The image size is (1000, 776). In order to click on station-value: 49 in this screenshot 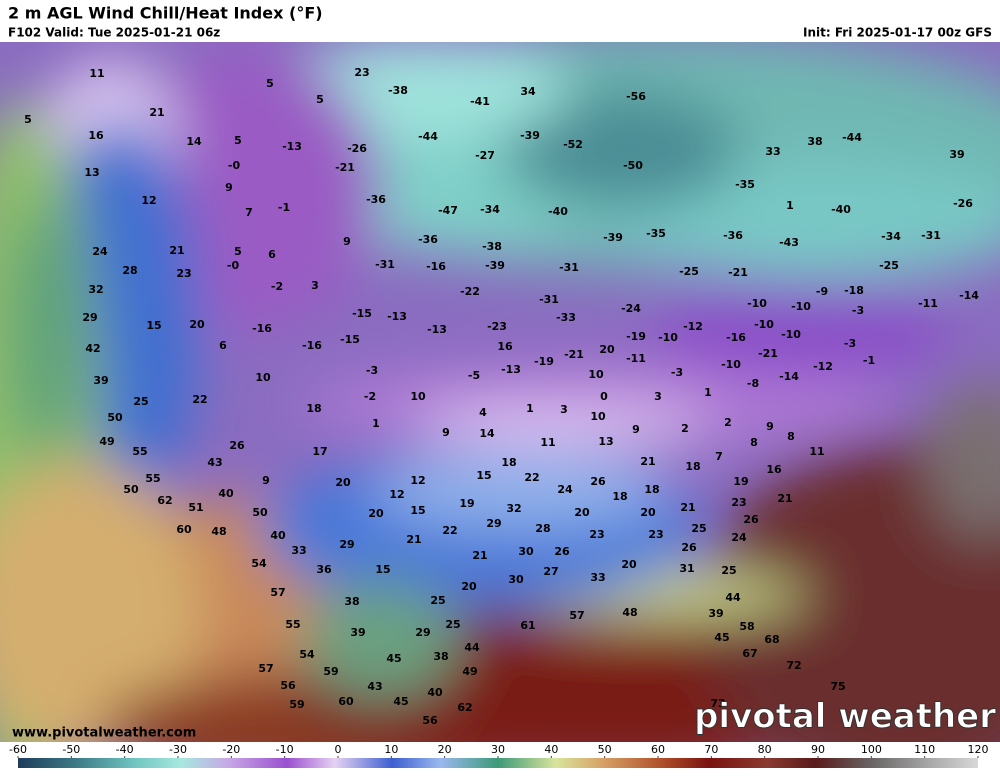, I will do `click(106, 441)`.